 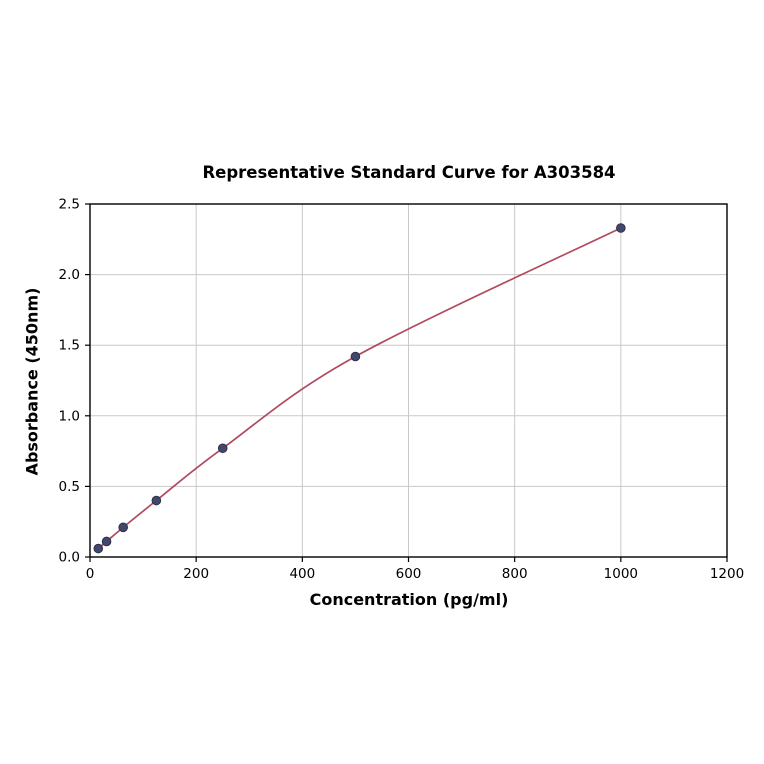 What do you see at coordinates (90, 574) in the screenshot?
I see `x-tick-label: 0` at bounding box center [90, 574].